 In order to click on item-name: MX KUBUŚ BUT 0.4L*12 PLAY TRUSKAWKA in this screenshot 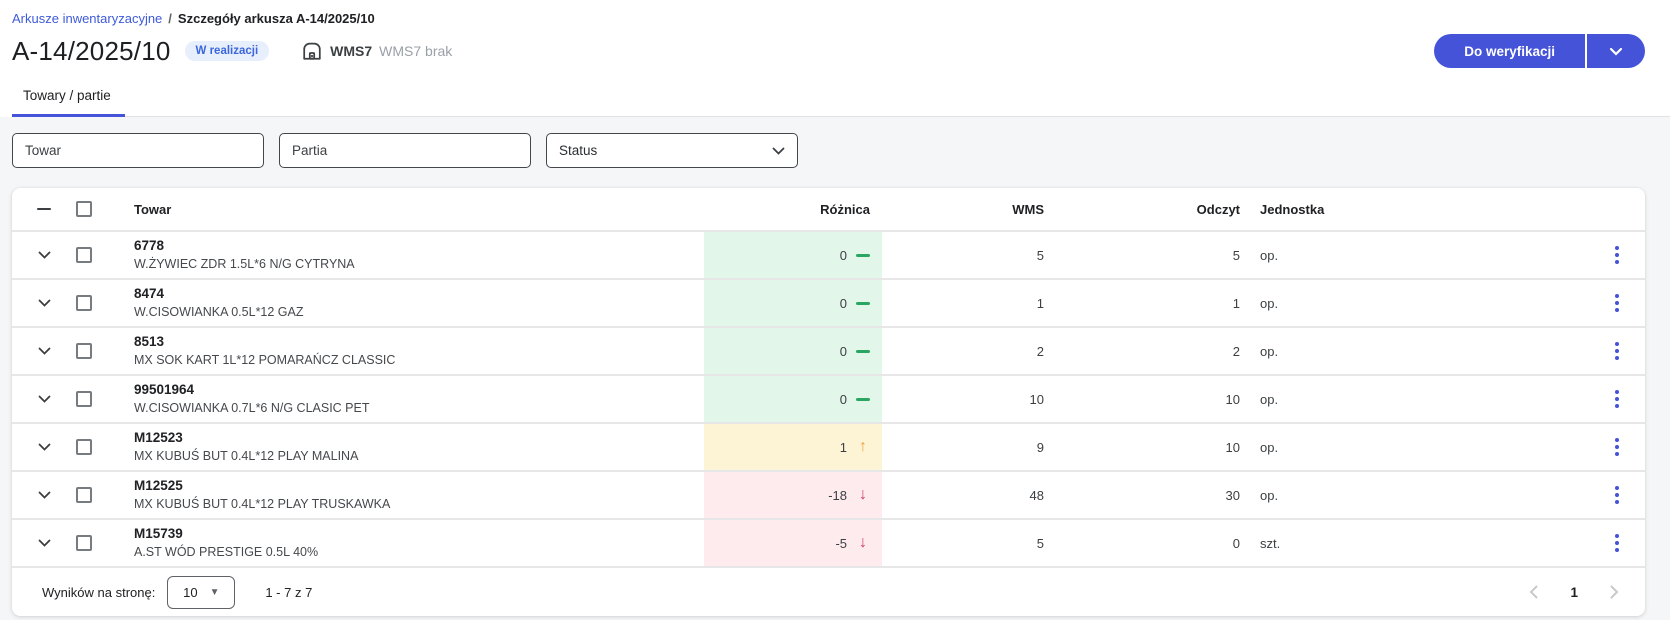, I will do `click(262, 503)`.